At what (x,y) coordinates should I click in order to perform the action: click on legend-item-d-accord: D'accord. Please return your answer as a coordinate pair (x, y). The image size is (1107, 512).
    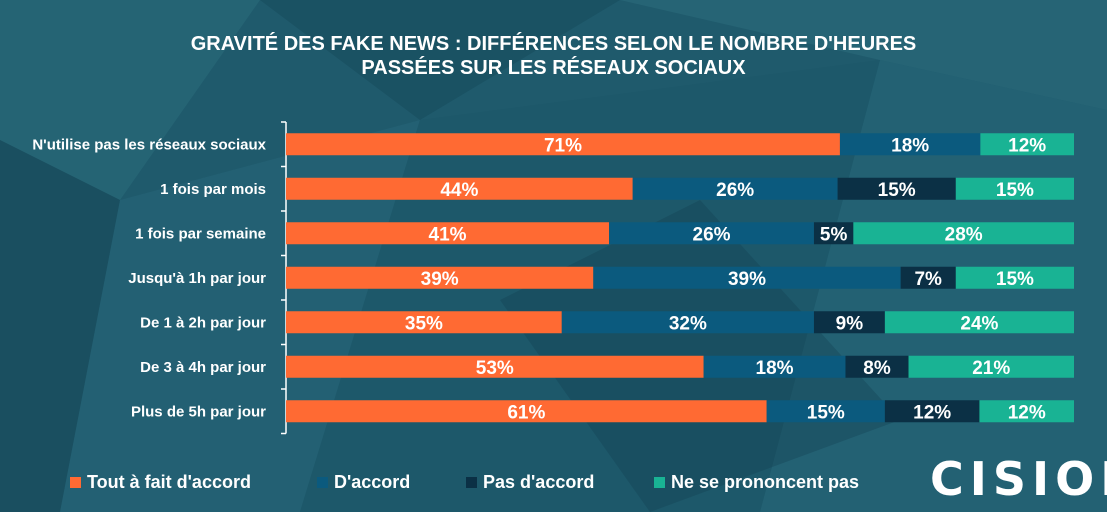
    Looking at the image, I should click on (363, 482).